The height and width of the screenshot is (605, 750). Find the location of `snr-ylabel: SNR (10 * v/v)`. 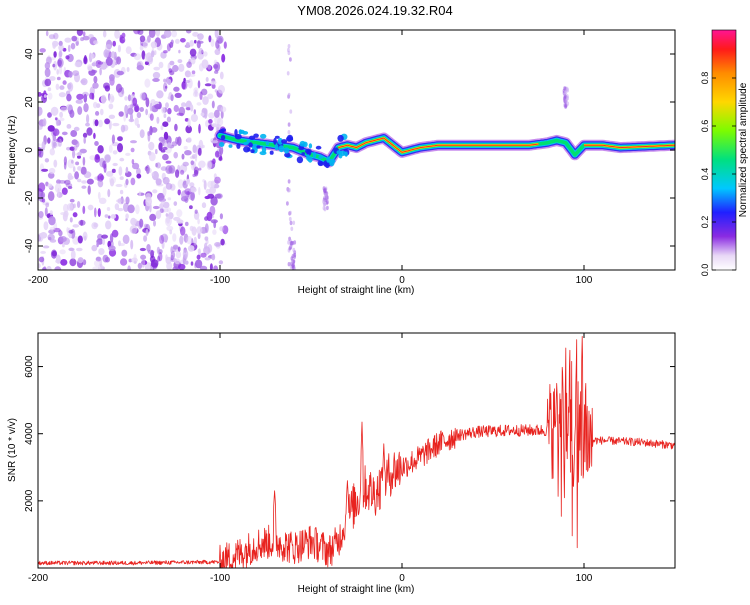

snr-ylabel: SNR (10 * v/v) is located at coordinates (12, 450).